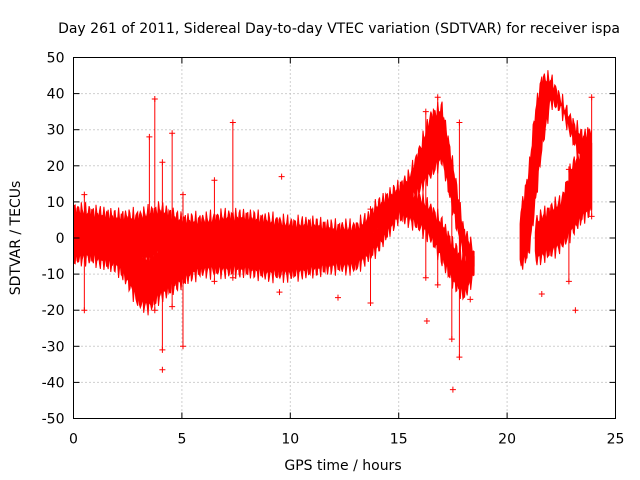  What do you see at coordinates (616, 440) in the screenshot?
I see `x-tick-label: 25` at bounding box center [616, 440].